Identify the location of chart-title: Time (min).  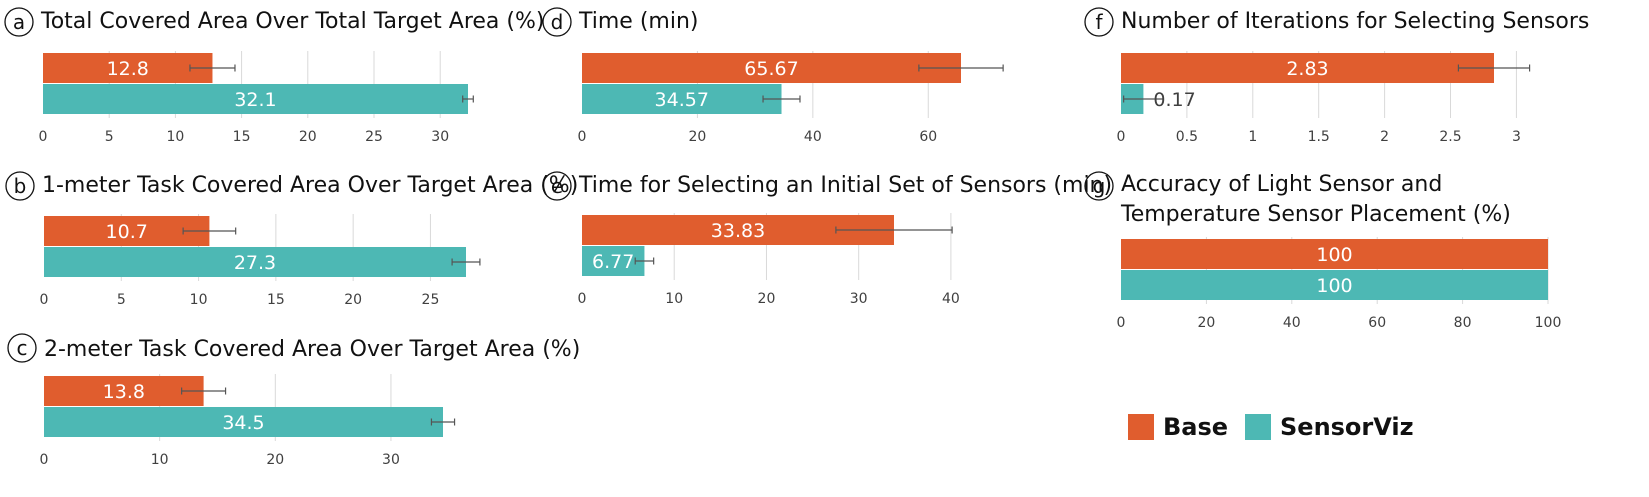
(638, 21).